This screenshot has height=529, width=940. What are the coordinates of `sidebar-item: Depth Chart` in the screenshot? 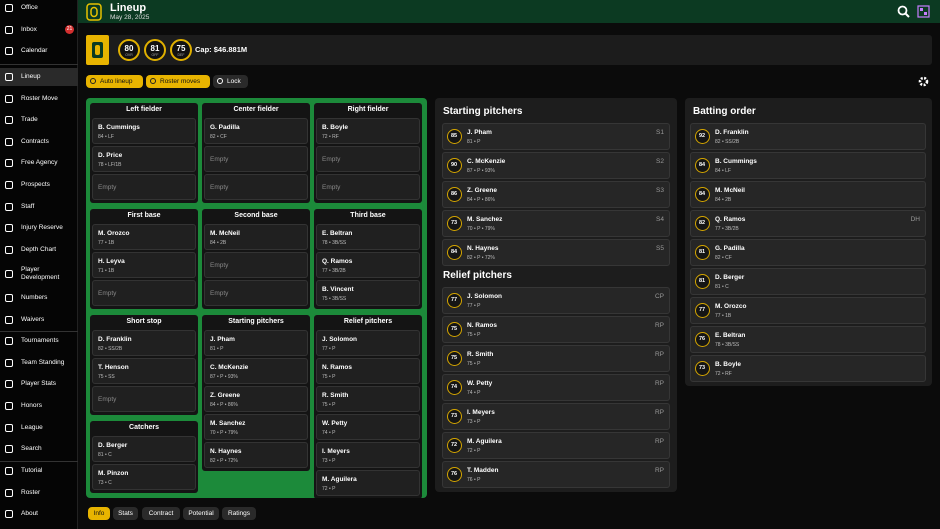 It's located at (39, 250).